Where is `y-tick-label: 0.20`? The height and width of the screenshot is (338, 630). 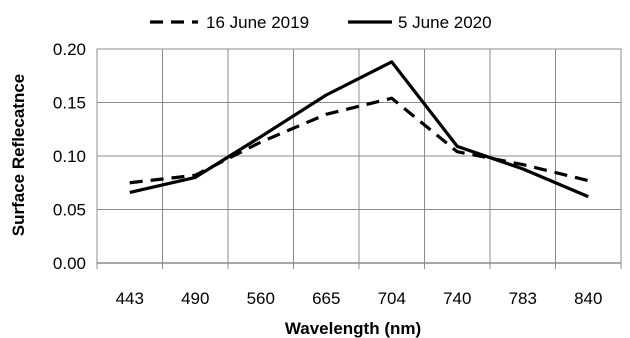
y-tick-label: 0.20 is located at coordinates (69, 49).